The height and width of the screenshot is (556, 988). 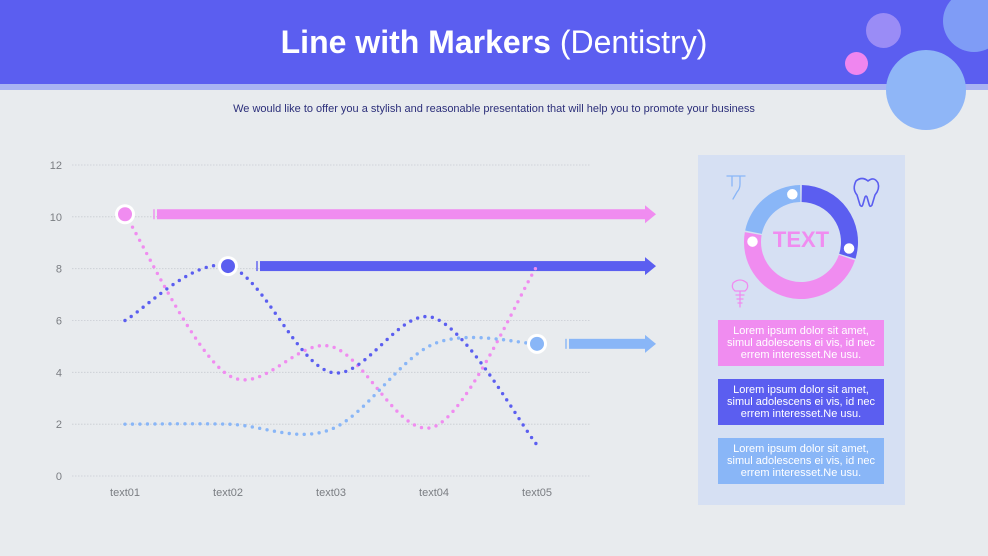 I want to click on donut-center-label: TEXT, so click(x=801, y=239).